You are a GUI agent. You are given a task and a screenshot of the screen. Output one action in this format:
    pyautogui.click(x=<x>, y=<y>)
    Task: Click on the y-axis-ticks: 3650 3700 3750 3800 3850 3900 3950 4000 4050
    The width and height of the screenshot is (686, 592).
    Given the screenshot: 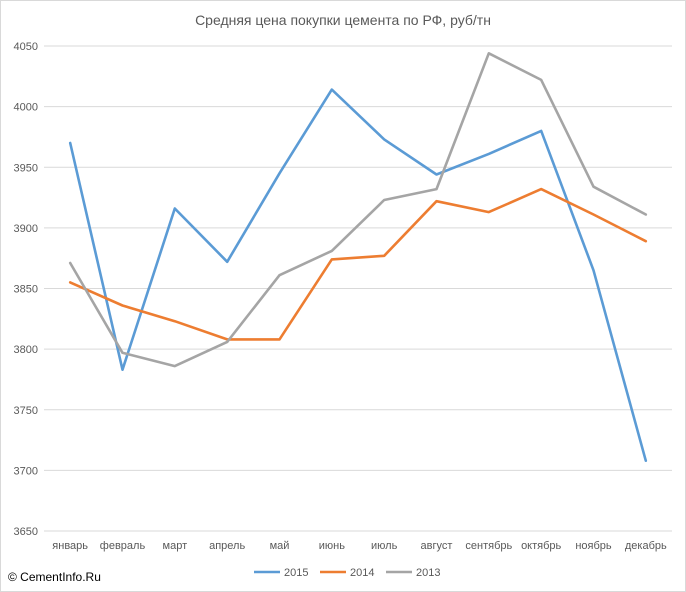 What is the action you would take?
    pyautogui.click(x=26, y=289)
    